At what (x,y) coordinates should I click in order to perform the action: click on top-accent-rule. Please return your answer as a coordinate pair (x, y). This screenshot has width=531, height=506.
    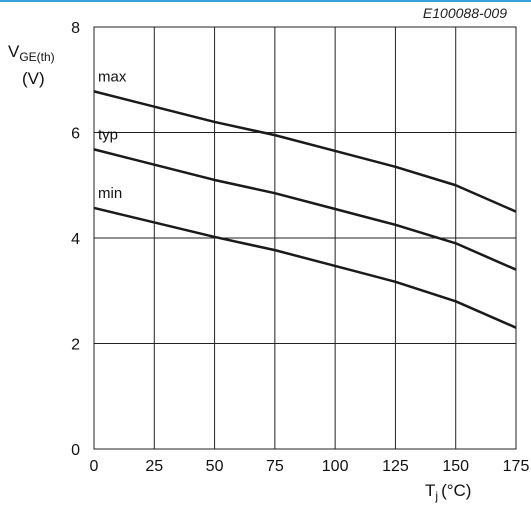
    Looking at the image, I should click on (265, 1).